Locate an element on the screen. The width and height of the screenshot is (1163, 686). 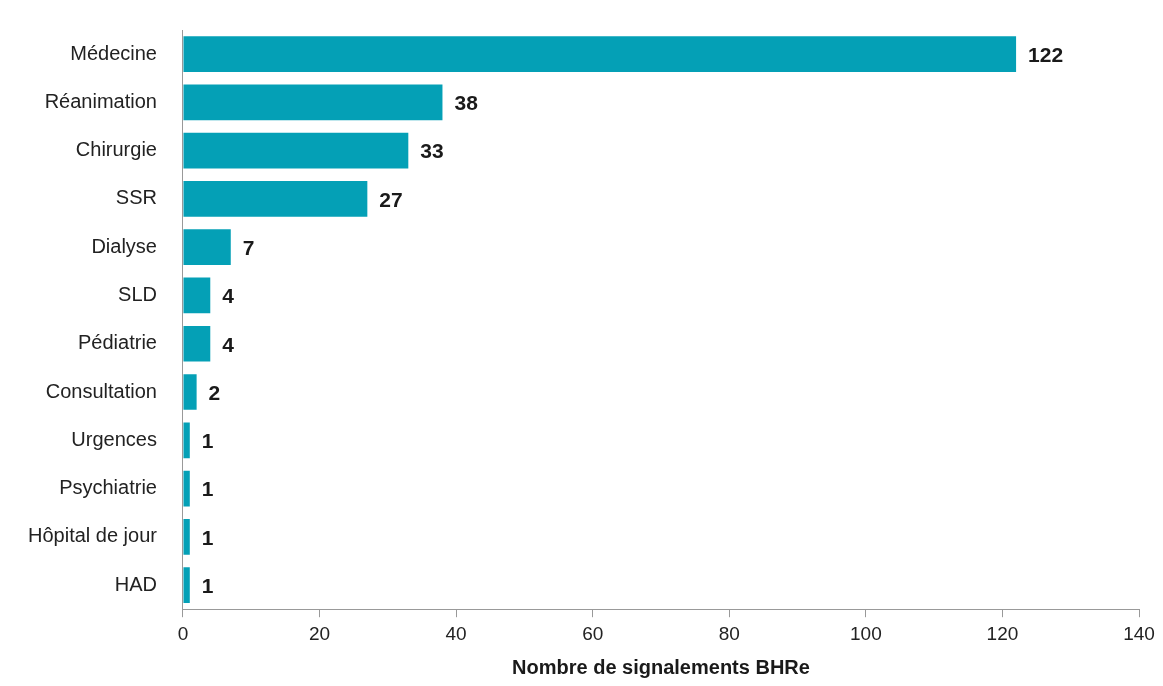
data-label: 27 is located at coordinates (391, 199).